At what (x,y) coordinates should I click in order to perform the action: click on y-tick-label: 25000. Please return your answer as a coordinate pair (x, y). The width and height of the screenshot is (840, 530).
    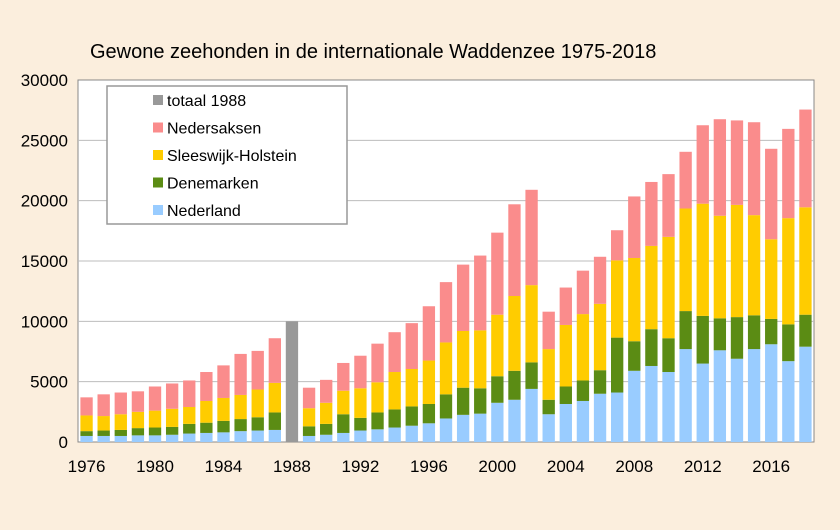
    Looking at the image, I should click on (44, 140).